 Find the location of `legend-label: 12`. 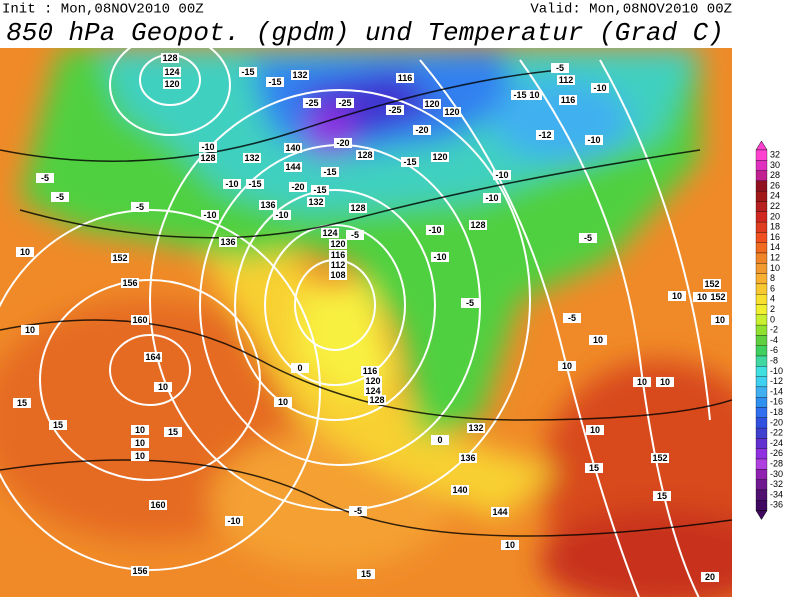

legend-label: 12 is located at coordinates (775, 258).